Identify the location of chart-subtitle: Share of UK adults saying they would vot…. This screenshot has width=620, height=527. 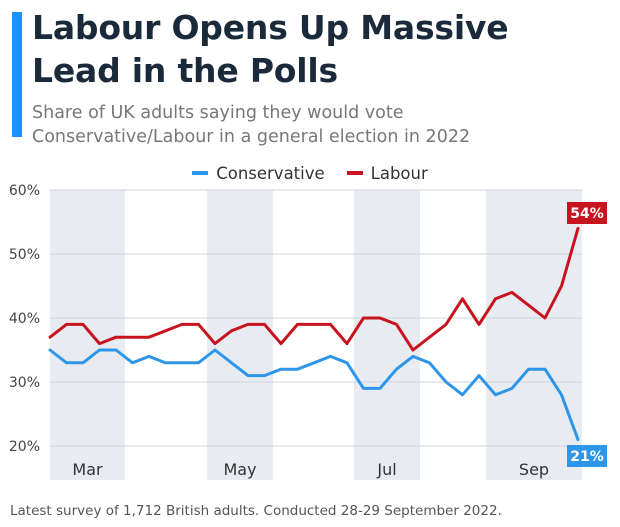
(322, 125).